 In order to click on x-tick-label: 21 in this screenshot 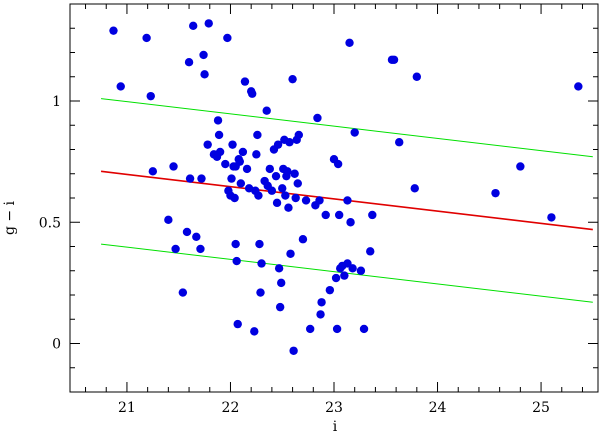, I will do `click(127, 408)`.